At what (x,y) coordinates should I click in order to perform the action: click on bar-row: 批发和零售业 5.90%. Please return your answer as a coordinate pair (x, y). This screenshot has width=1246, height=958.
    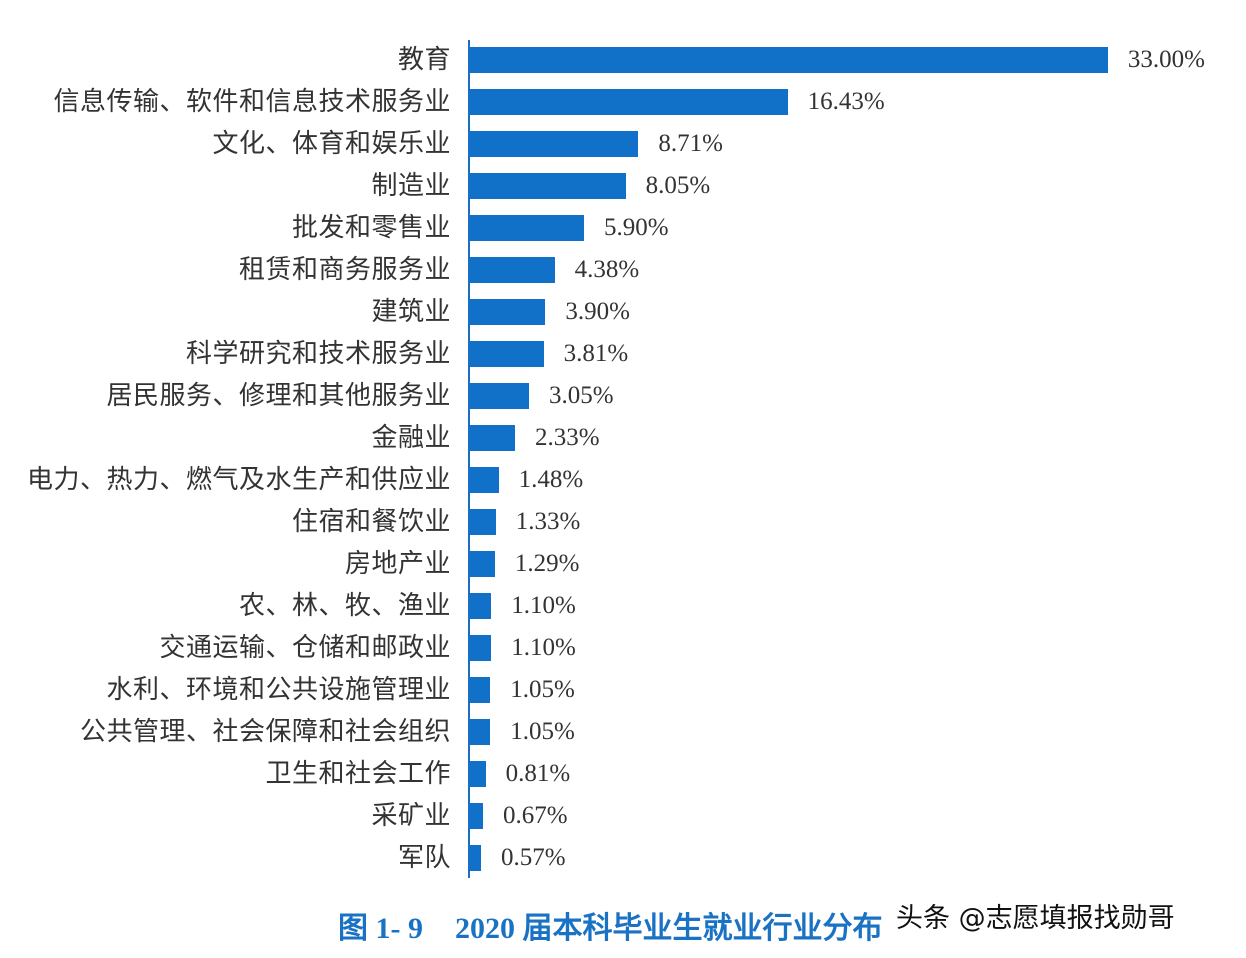
    Looking at the image, I should click on (623, 228).